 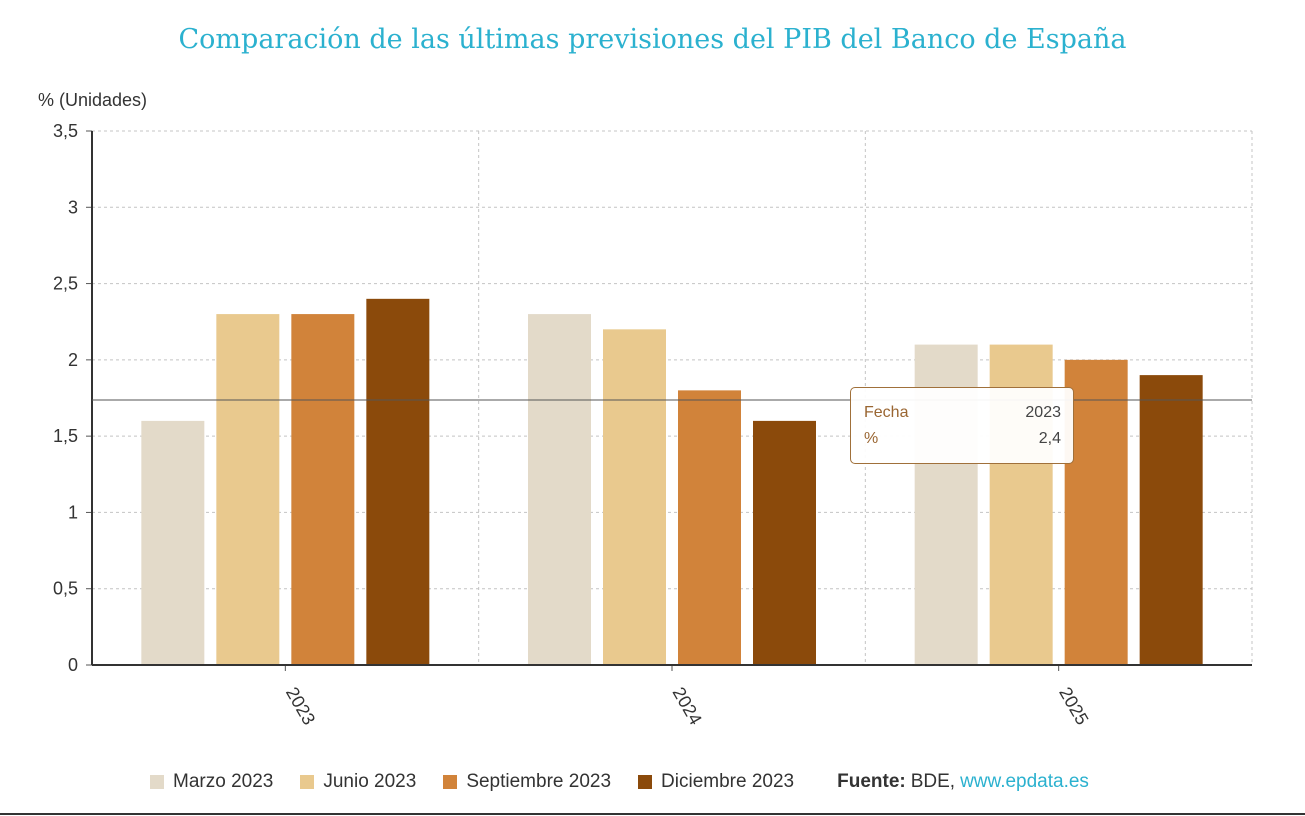 I want to click on legend-item-marzo: Marzo 2023, so click(x=211, y=782).